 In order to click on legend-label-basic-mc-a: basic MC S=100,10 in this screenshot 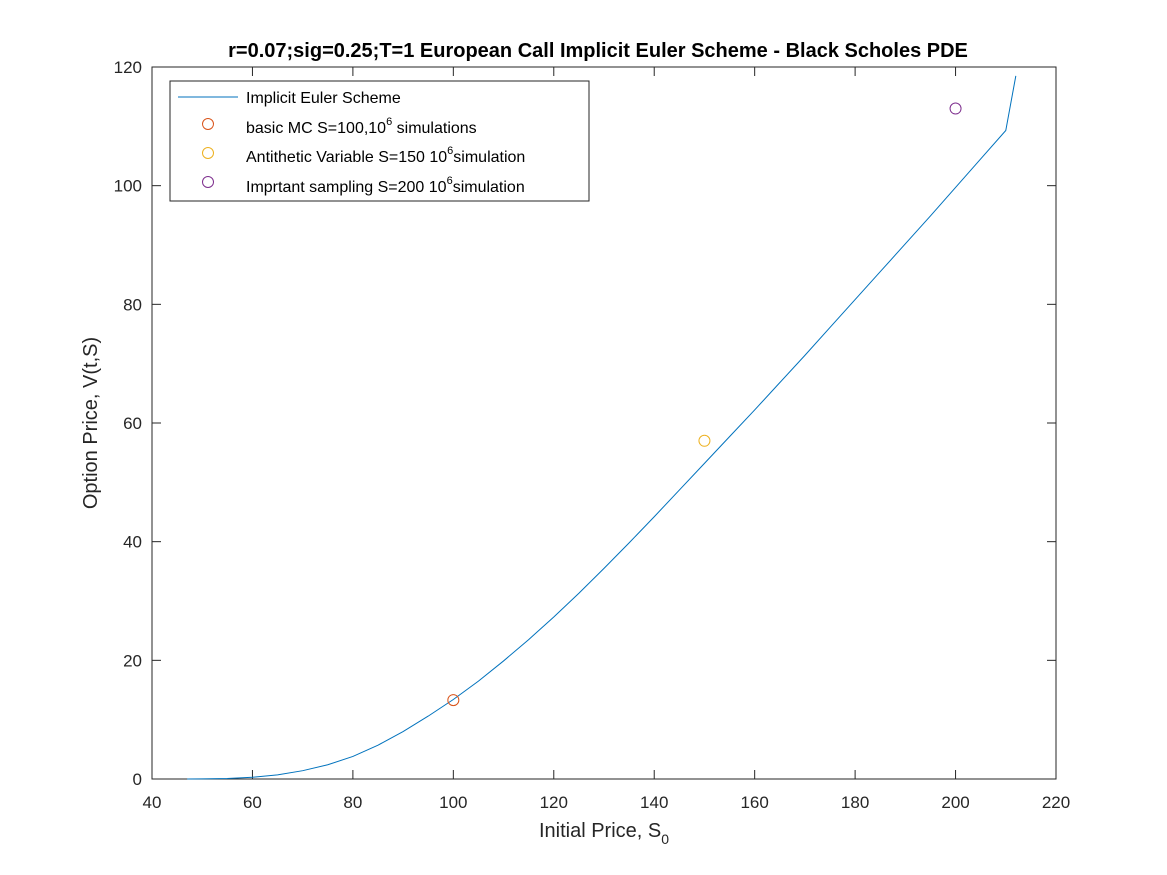, I will do `click(316, 128)`.